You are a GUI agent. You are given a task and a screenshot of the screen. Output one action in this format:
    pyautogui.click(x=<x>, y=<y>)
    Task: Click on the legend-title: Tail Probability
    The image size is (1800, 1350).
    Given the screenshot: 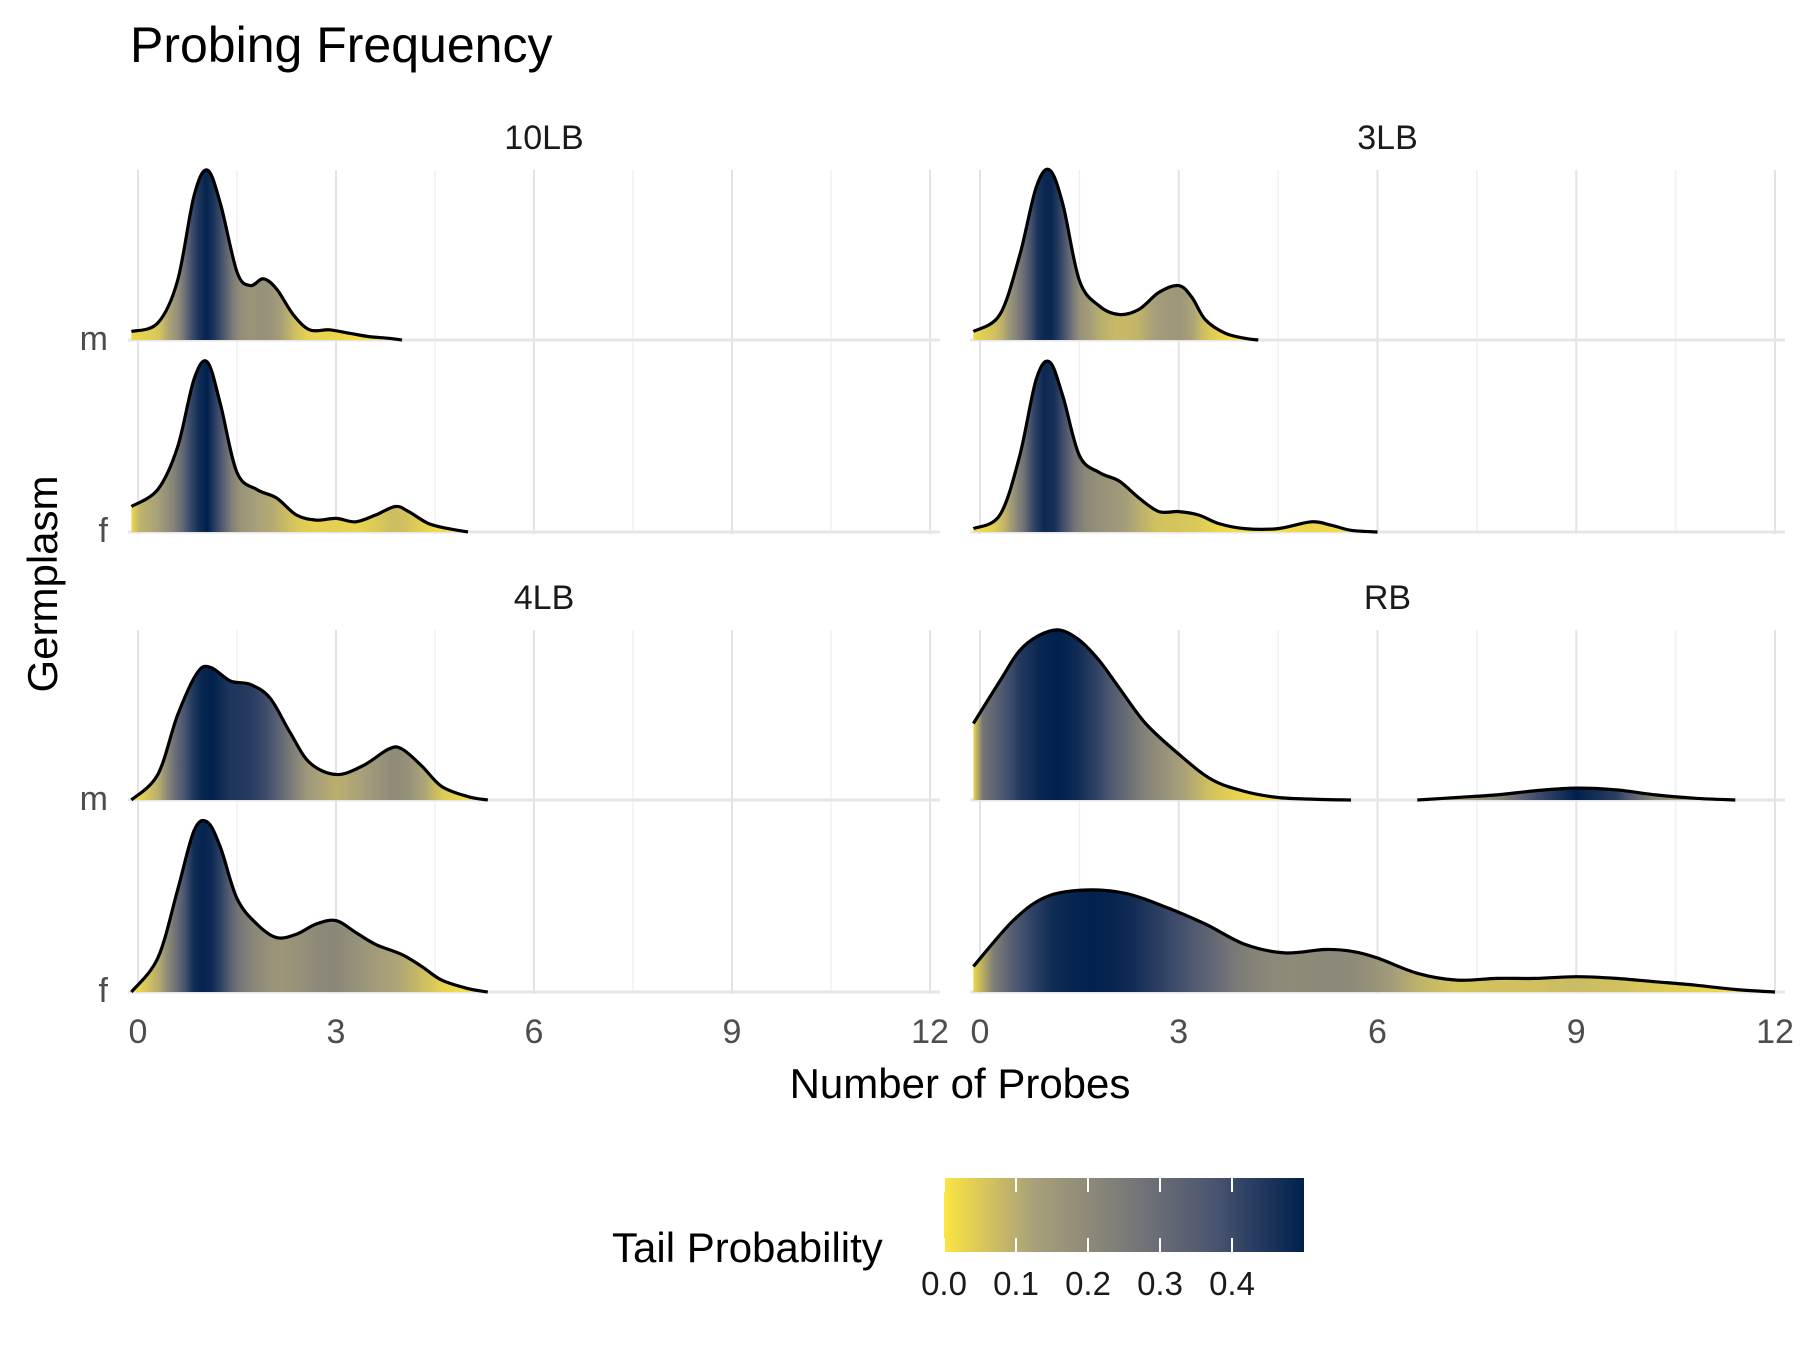 What is the action you would take?
    pyautogui.click(x=747, y=1247)
    